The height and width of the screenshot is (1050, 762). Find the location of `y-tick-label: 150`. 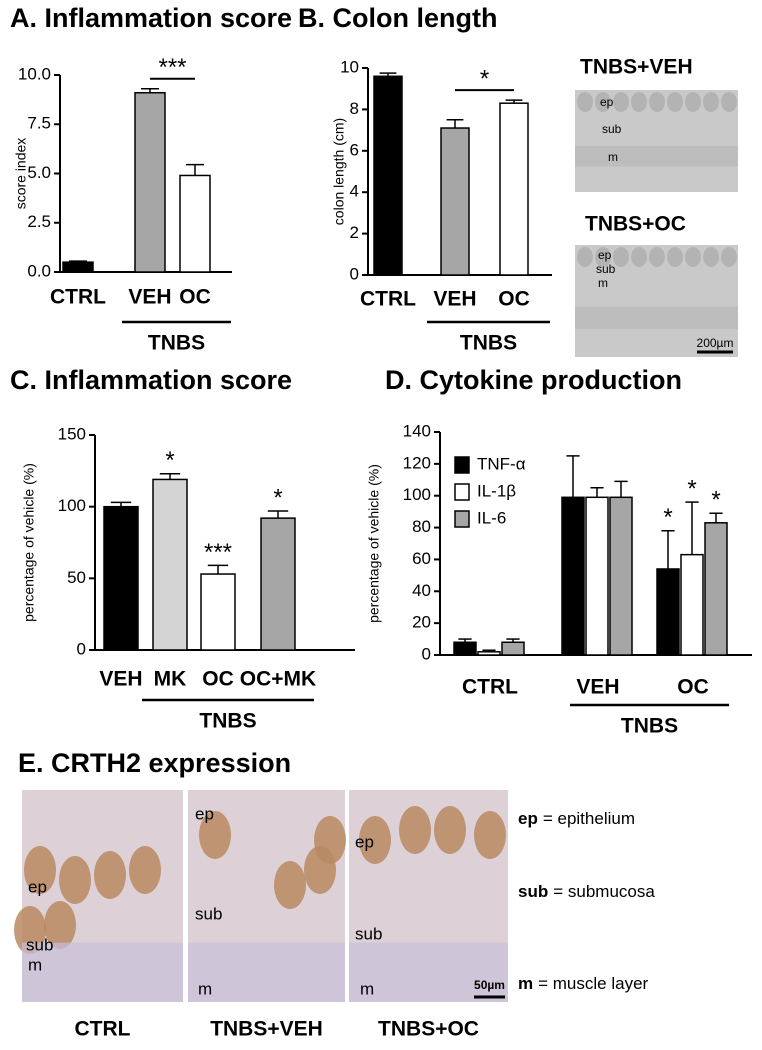

y-tick-label: 150 is located at coordinates (72, 433).